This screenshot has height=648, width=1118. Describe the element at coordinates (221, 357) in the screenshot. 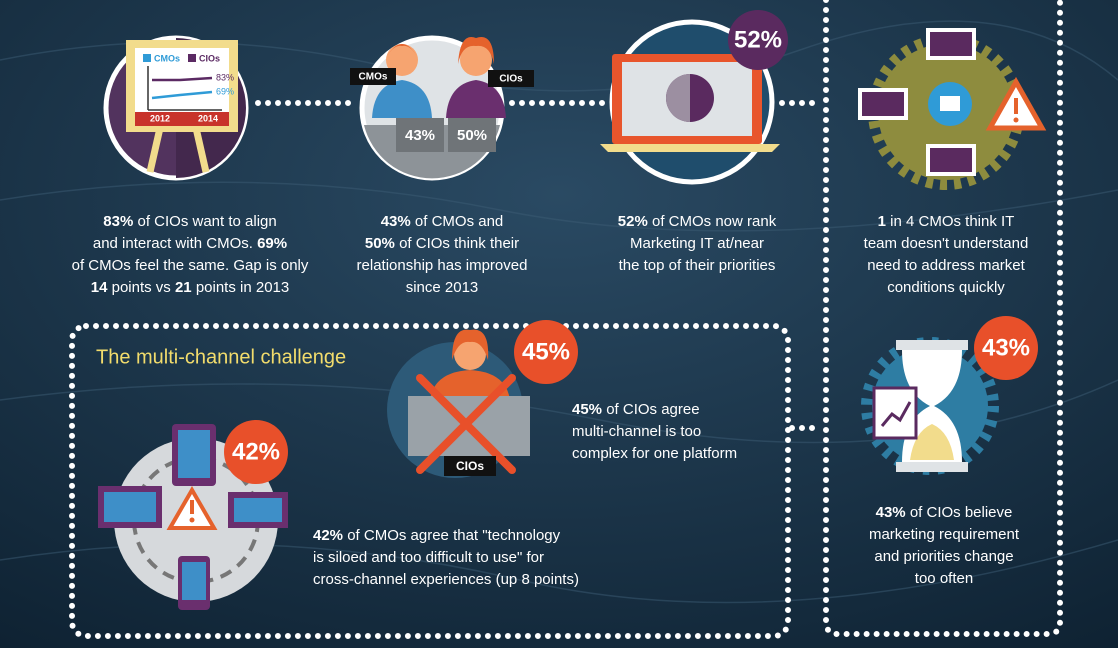

I see `section-title: The multi-channel challenge` at that location.